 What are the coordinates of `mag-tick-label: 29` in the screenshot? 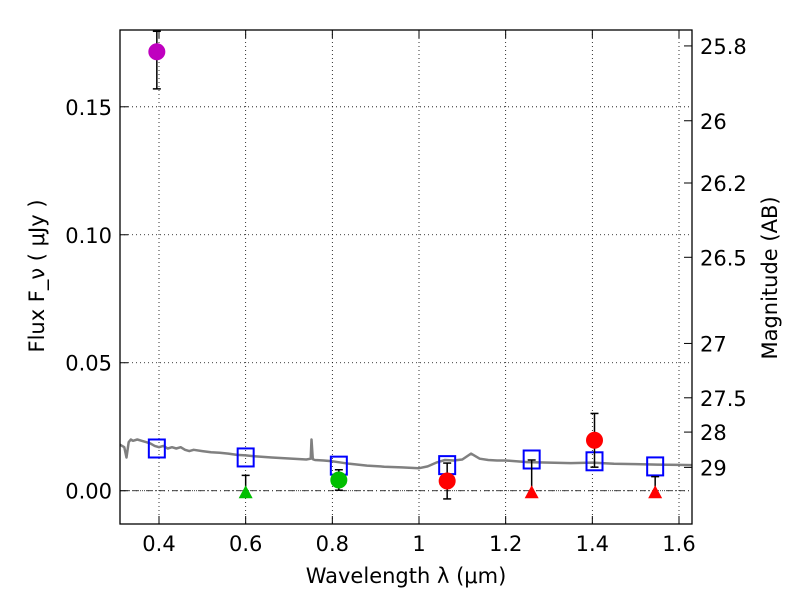 It's located at (713, 468).